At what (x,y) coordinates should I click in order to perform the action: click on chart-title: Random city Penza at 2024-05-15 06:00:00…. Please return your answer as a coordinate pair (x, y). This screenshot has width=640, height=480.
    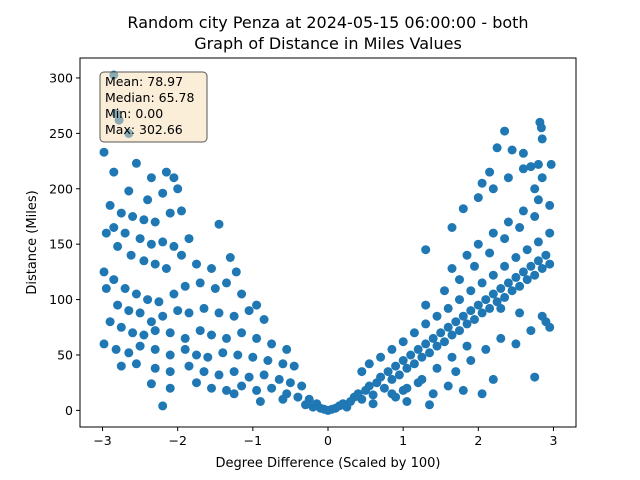
    Looking at the image, I should click on (327, 22).